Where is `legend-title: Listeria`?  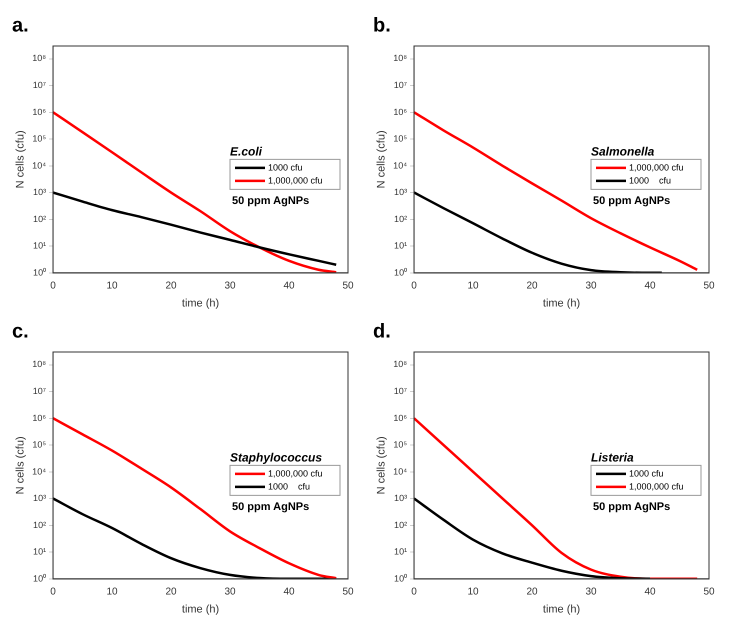
legend-title: Listeria is located at coordinates (612, 457).